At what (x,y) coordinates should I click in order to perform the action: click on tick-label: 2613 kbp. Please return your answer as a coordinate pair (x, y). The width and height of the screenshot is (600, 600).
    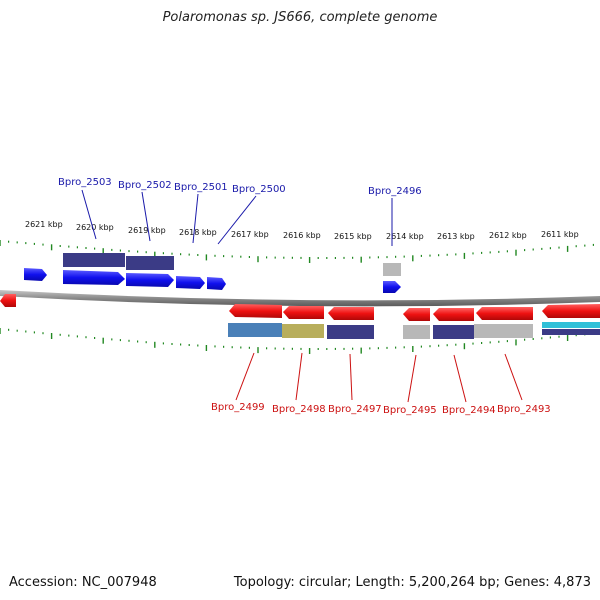
    Looking at the image, I should click on (456, 236).